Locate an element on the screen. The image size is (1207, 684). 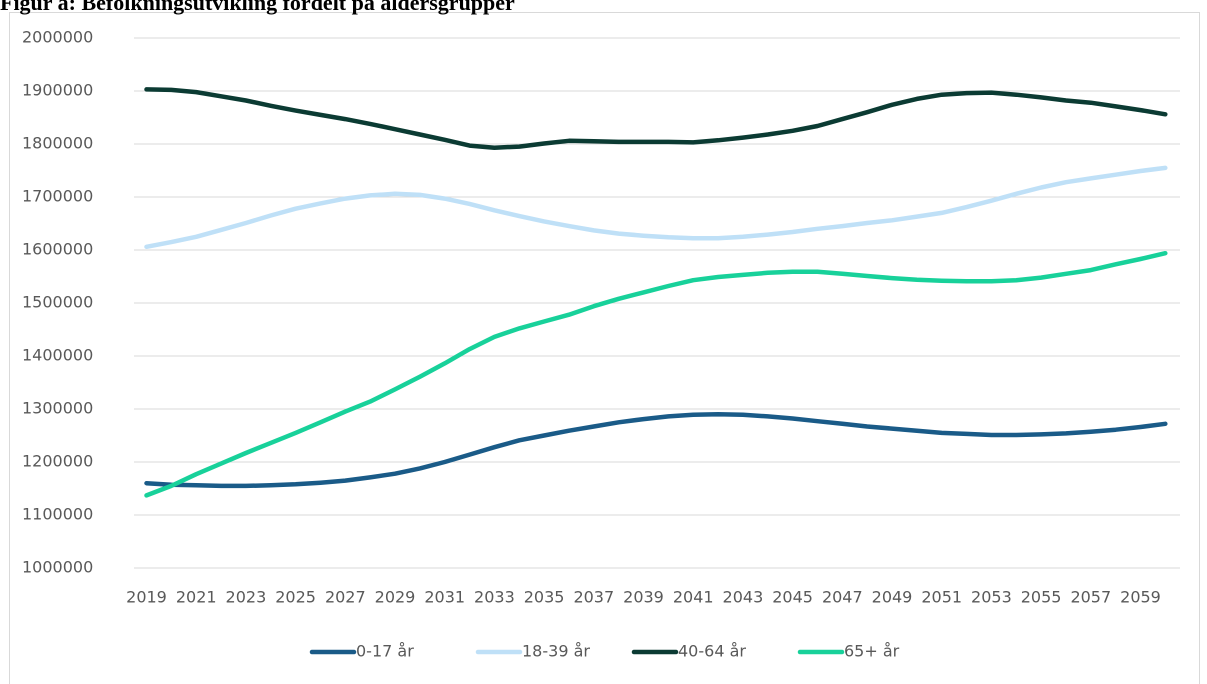
x-tick-label: 2037 is located at coordinates (593, 597).